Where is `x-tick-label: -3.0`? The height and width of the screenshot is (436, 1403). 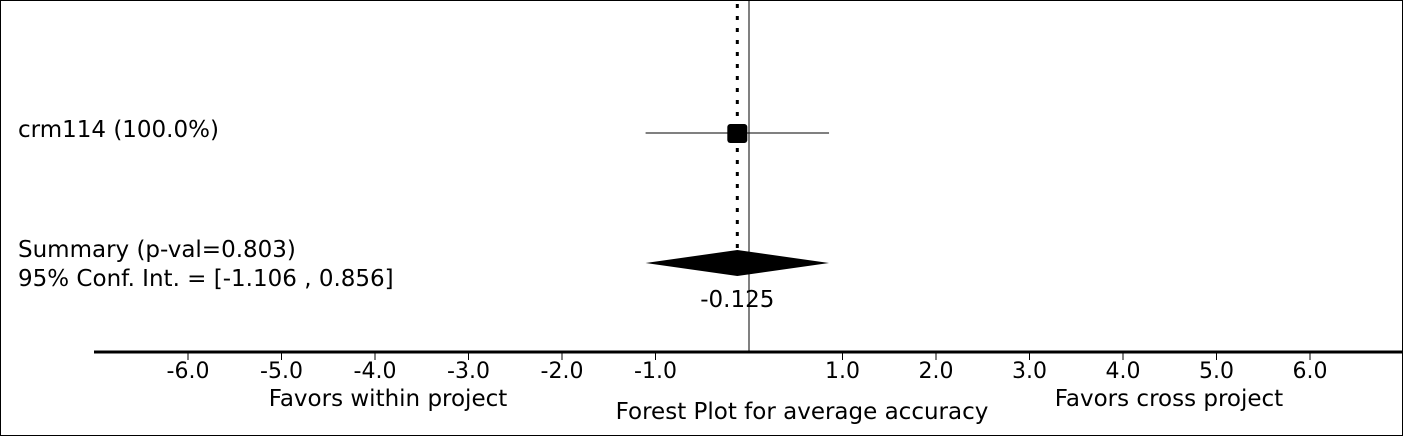 x-tick-label: -3.0 is located at coordinates (468, 371).